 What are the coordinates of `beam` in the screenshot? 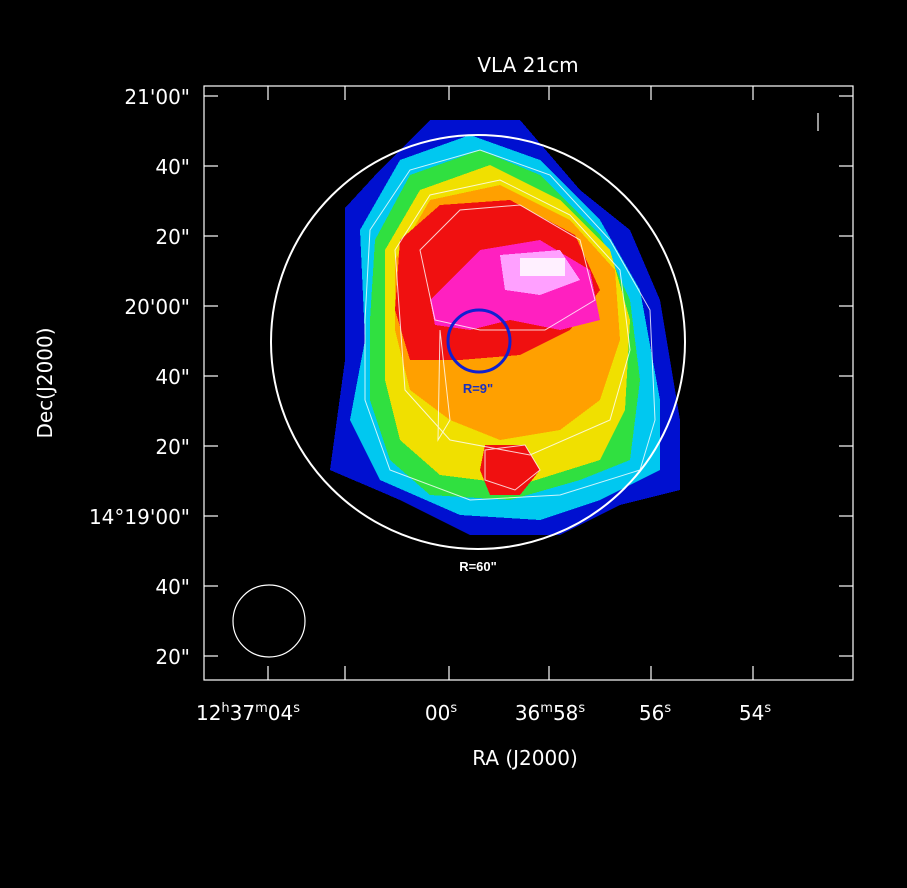 It's located at (269, 621).